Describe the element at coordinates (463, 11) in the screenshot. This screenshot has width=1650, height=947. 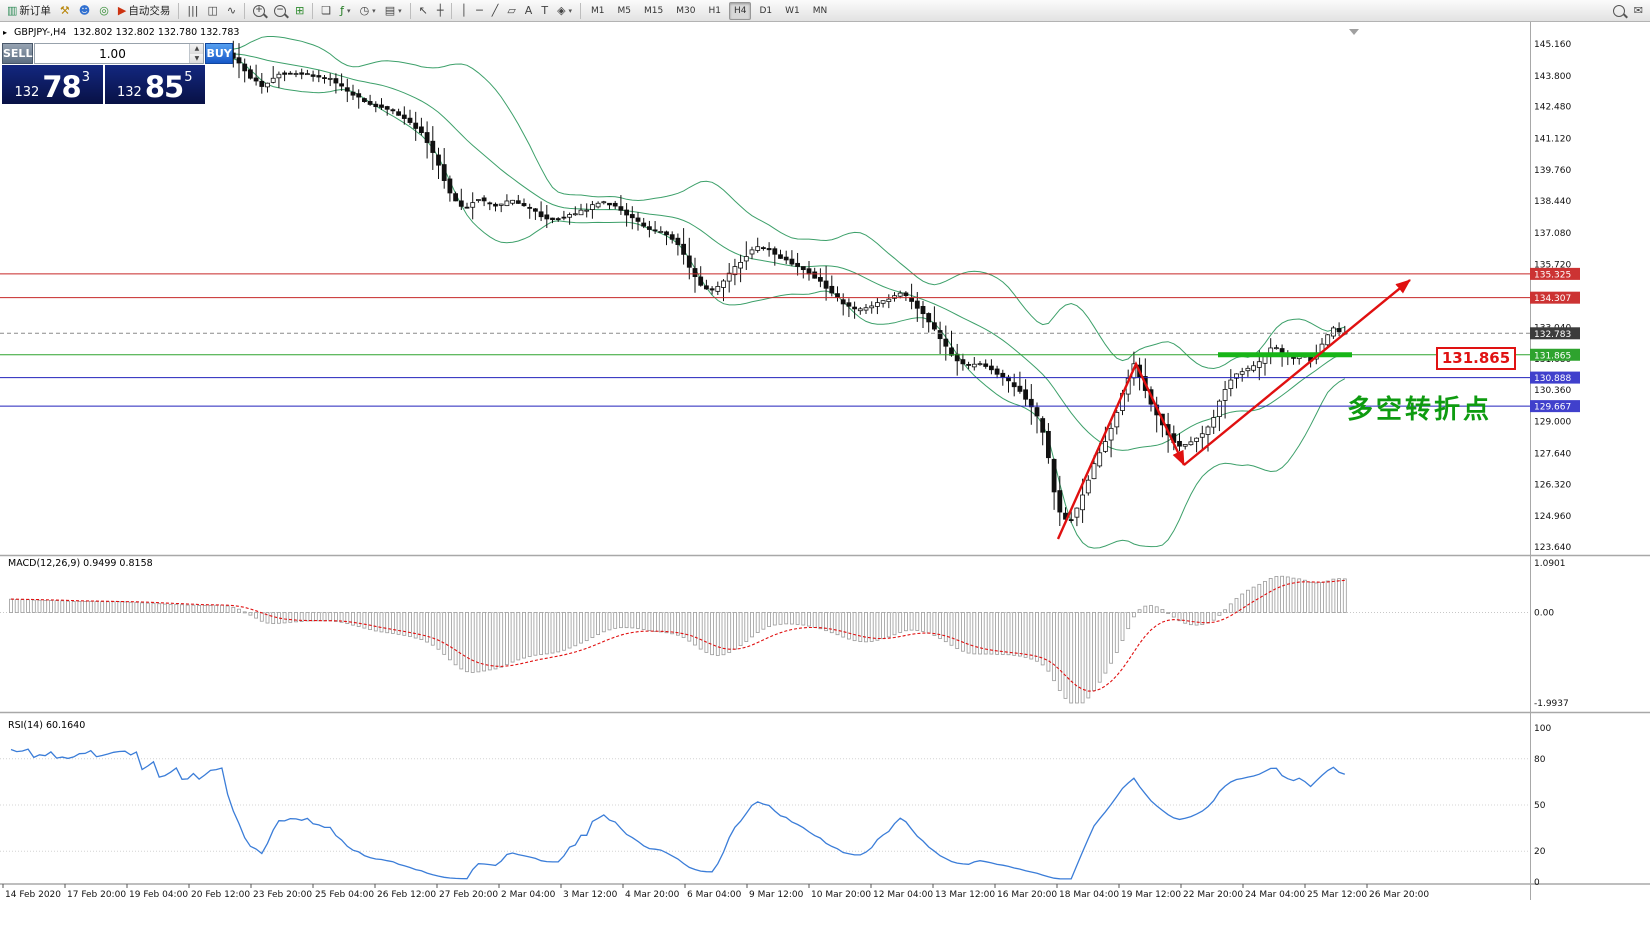
I see `vertical-line-button: │` at that location.